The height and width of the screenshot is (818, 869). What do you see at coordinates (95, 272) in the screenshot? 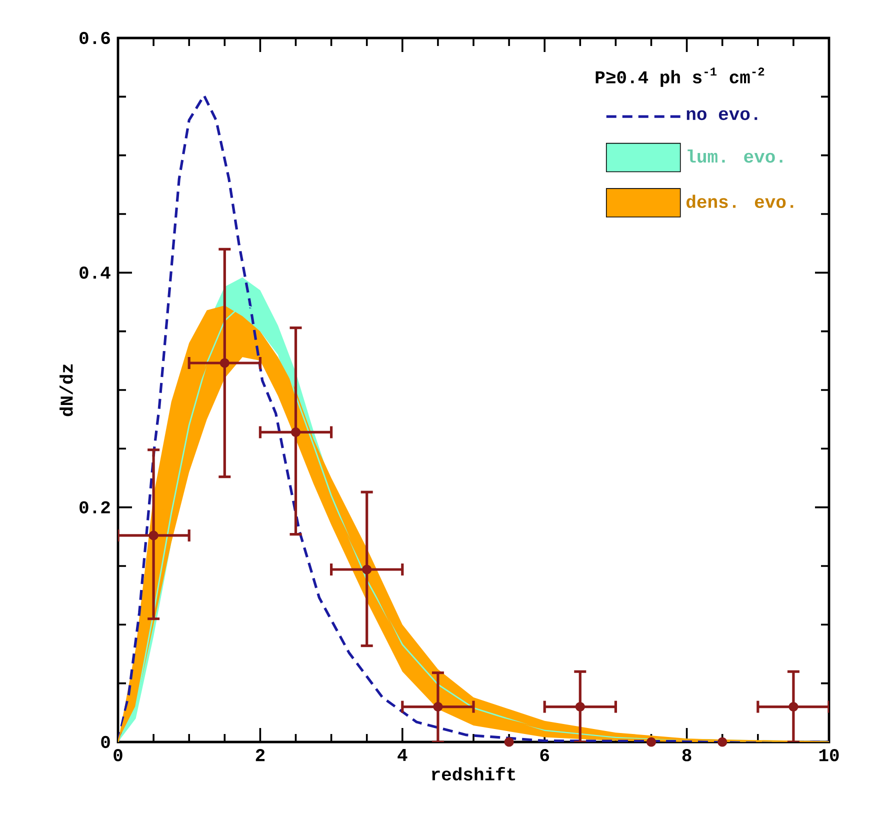
I see `y-tick-label: 0.4` at bounding box center [95, 272].